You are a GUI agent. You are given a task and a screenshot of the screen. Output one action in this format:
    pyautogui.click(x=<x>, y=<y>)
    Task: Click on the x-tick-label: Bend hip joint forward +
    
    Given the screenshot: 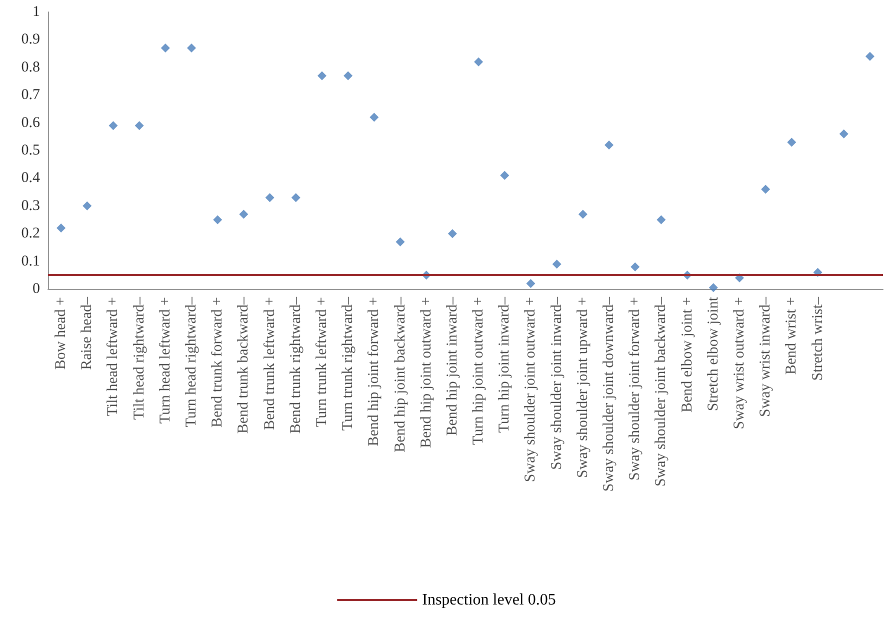 What is the action you would take?
    pyautogui.click(x=374, y=371)
    